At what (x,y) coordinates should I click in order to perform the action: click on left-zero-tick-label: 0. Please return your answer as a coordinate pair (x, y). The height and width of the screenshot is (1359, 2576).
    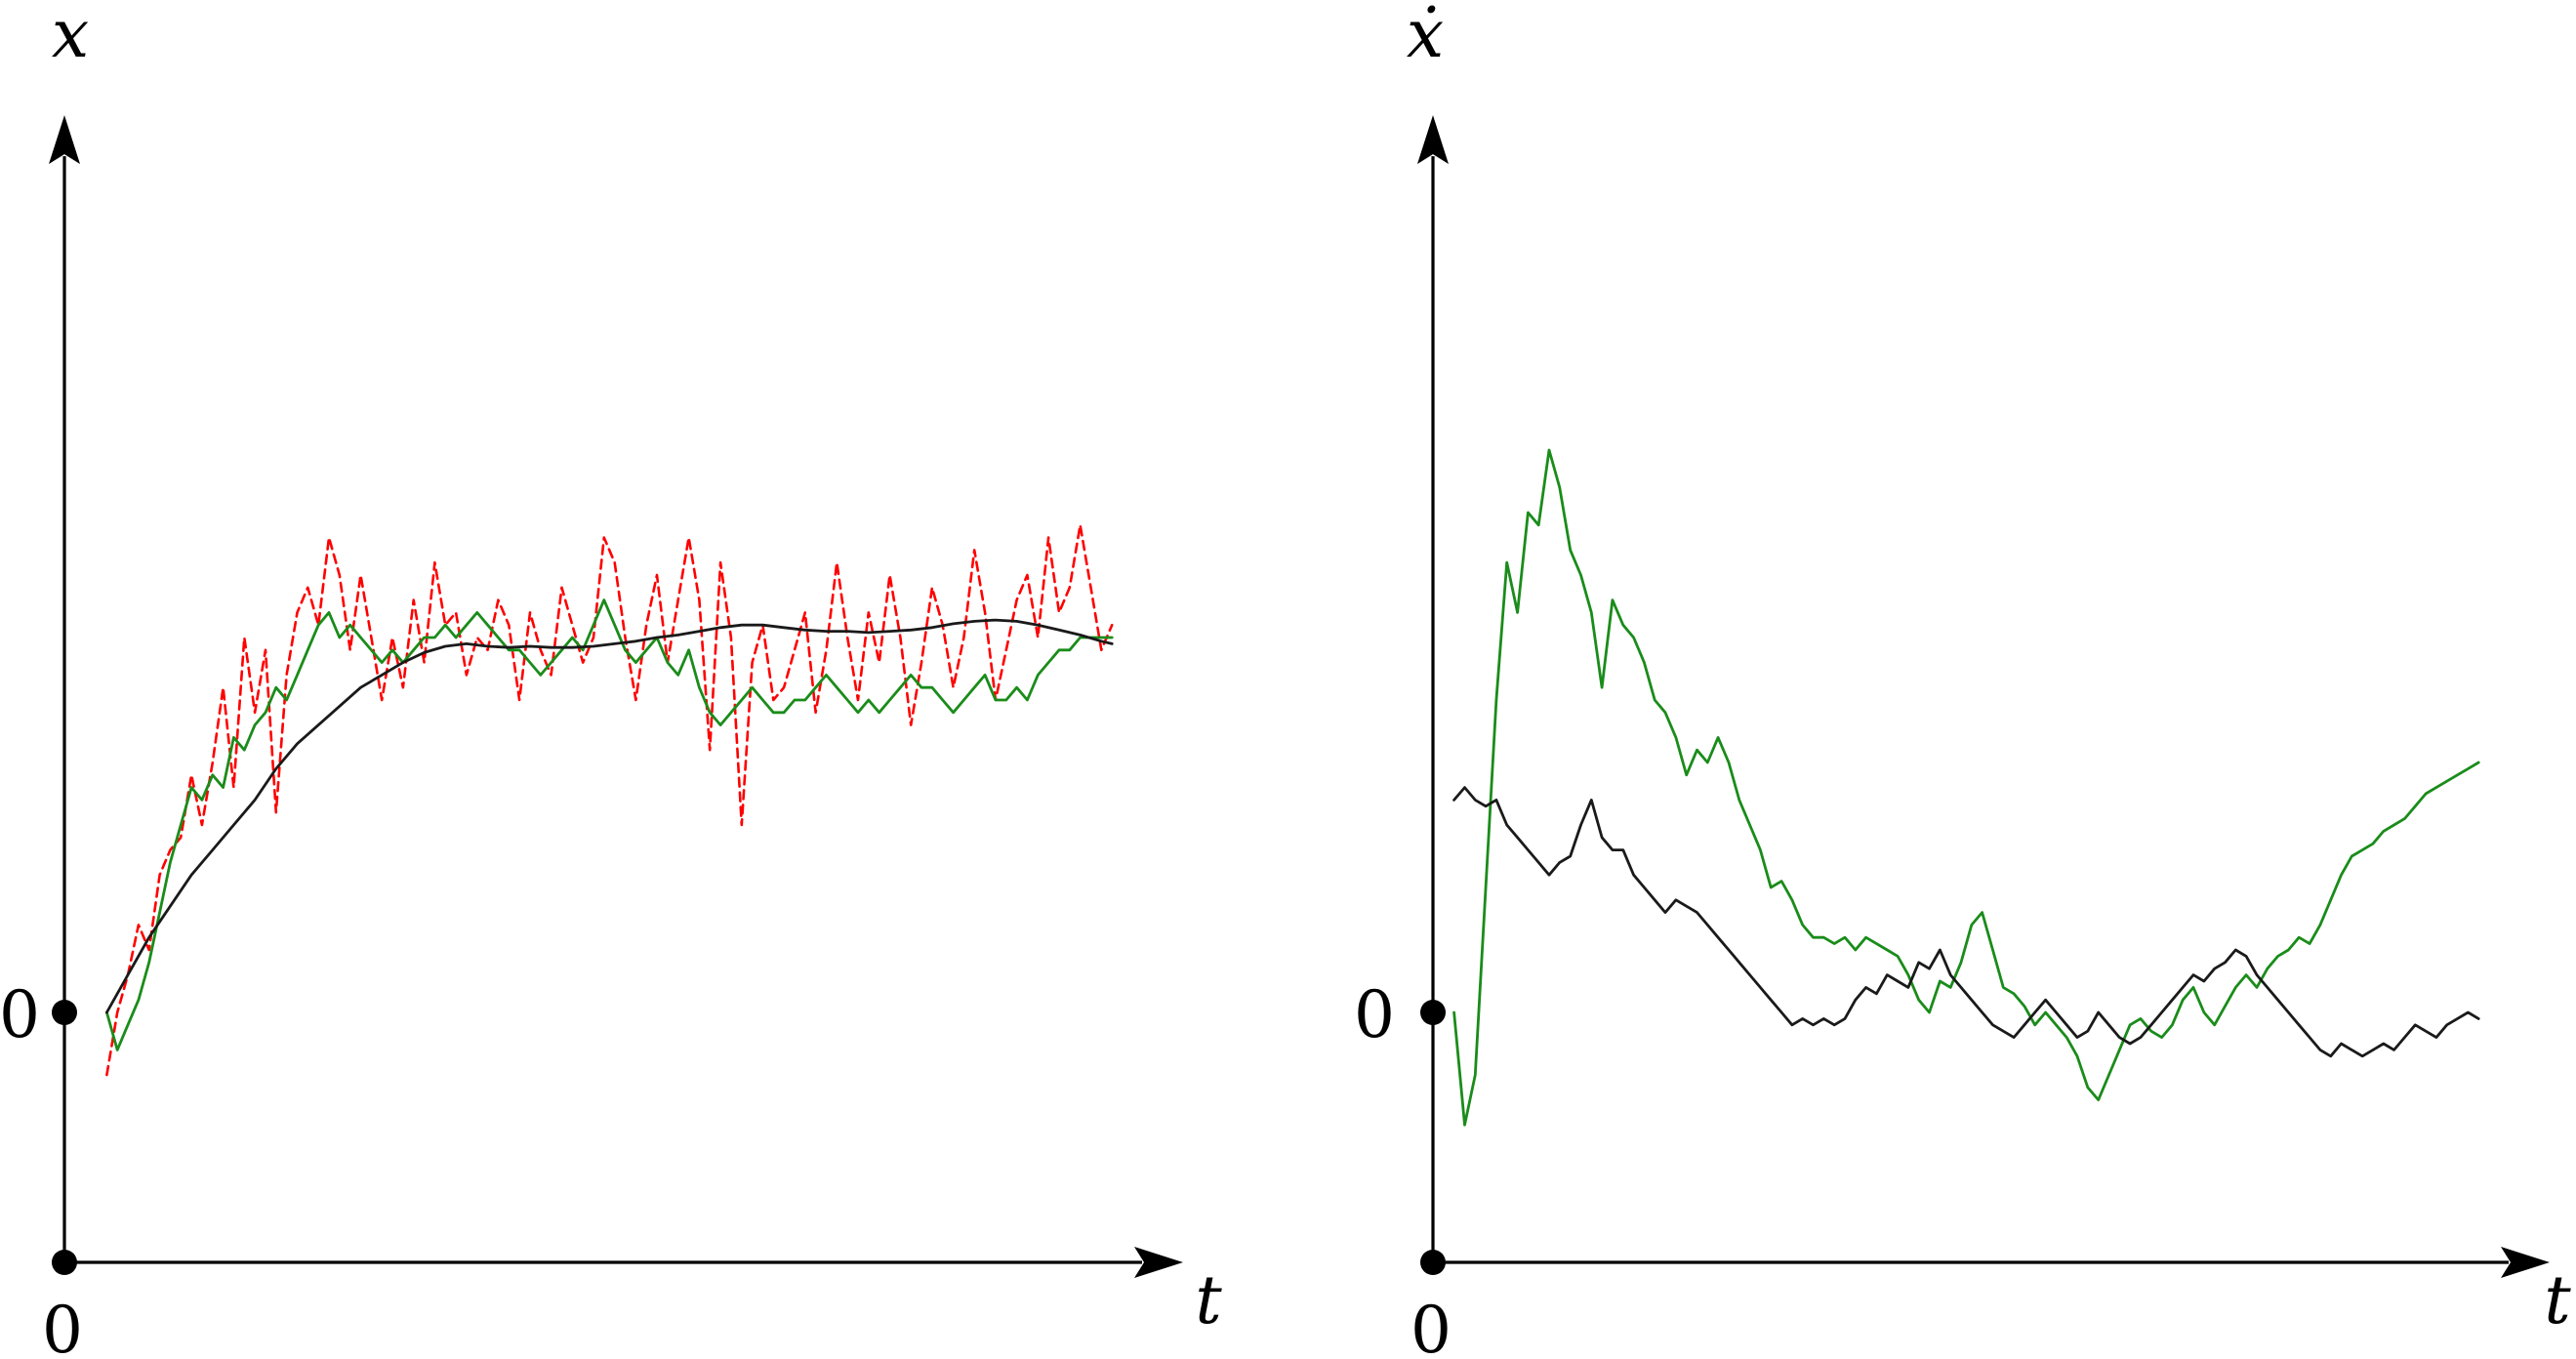
    Looking at the image, I should click on (20, 1014).